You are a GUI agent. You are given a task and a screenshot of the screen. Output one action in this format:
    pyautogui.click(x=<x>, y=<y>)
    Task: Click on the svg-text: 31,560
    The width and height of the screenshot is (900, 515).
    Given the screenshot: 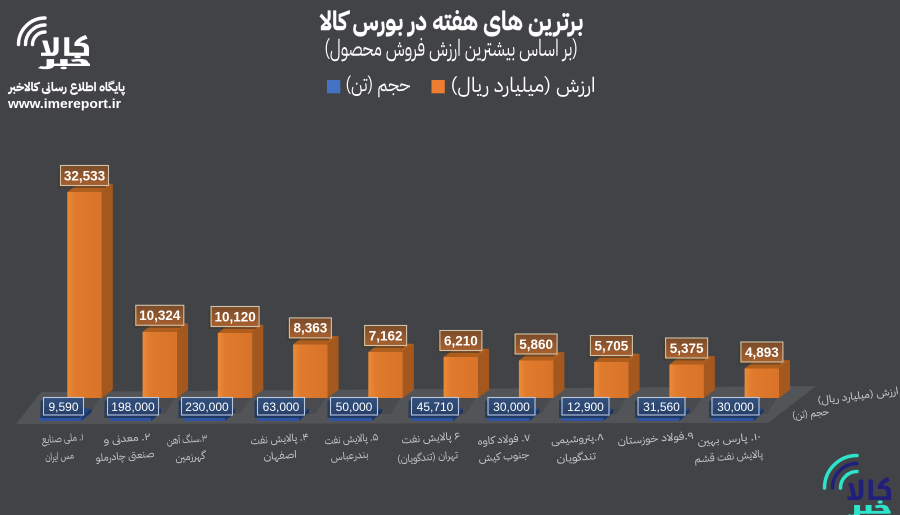 What is the action you would take?
    pyautogui.click(x=661, y=407)
    